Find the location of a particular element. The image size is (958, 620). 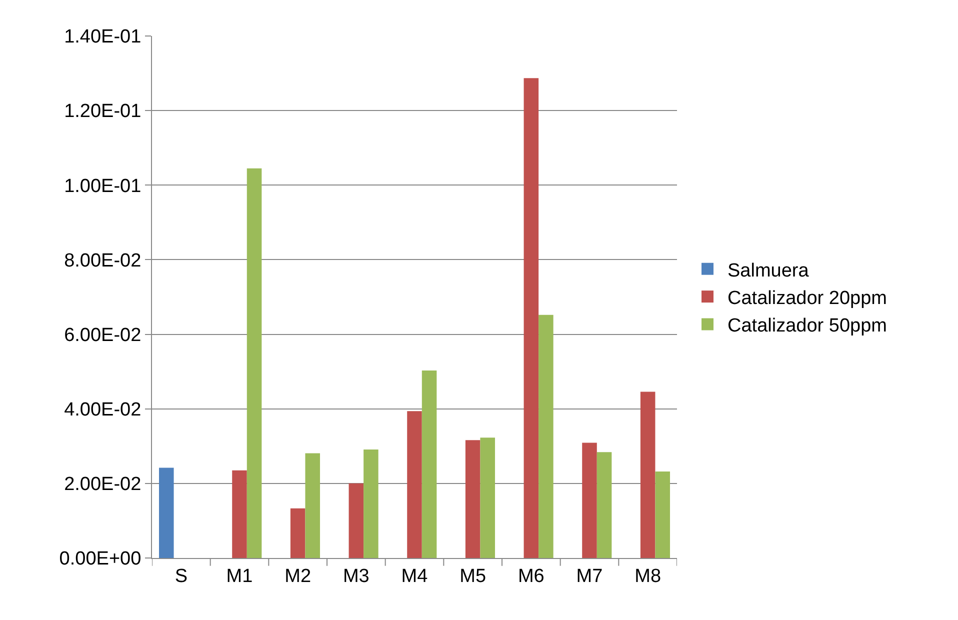

x-tick-label: M7 is located at coordinates (589, 576).